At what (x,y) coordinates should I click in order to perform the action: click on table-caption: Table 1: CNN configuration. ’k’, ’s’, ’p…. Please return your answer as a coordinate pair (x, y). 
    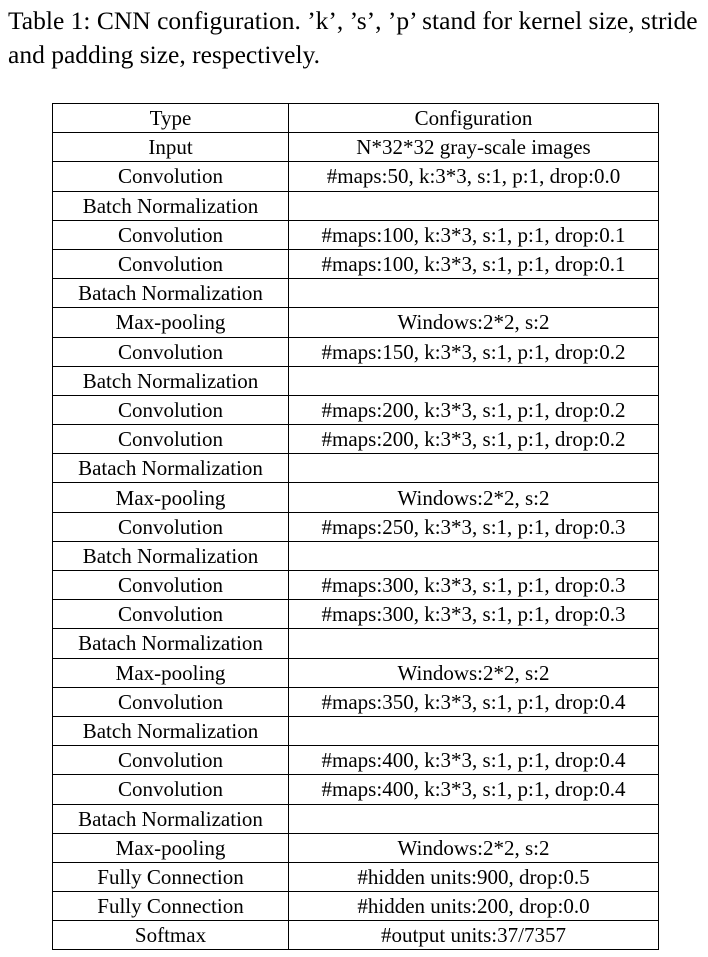
    Looking at the image, I should click on (353, 37).